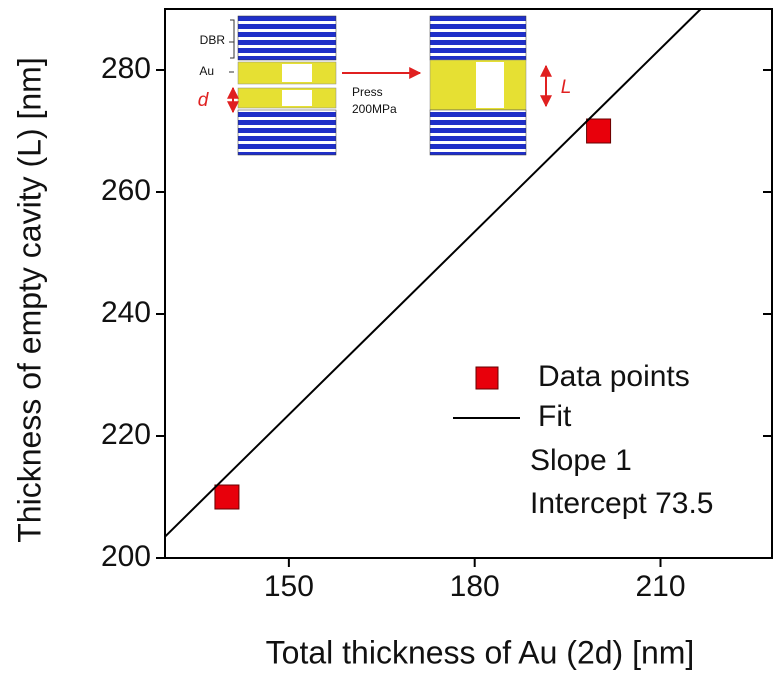 This screenshot has height=677, width=779. What do you see at coordinates (621, 503) in the screenshot?
I see `annotation: Intercept 73.5` at bounding box center [621, 503].